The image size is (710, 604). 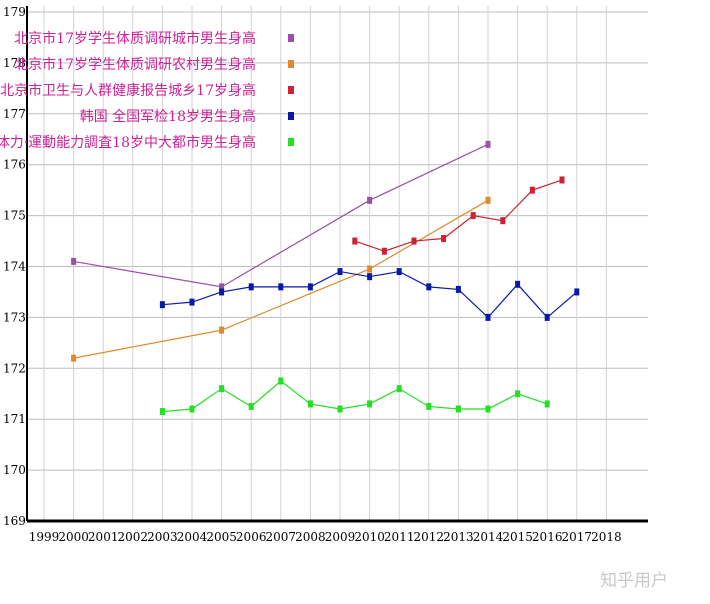 What do you see at coordinates (458, 537) in the screenshot?
I see `x-tick-label: 2013` at bounding box center [458, 537].